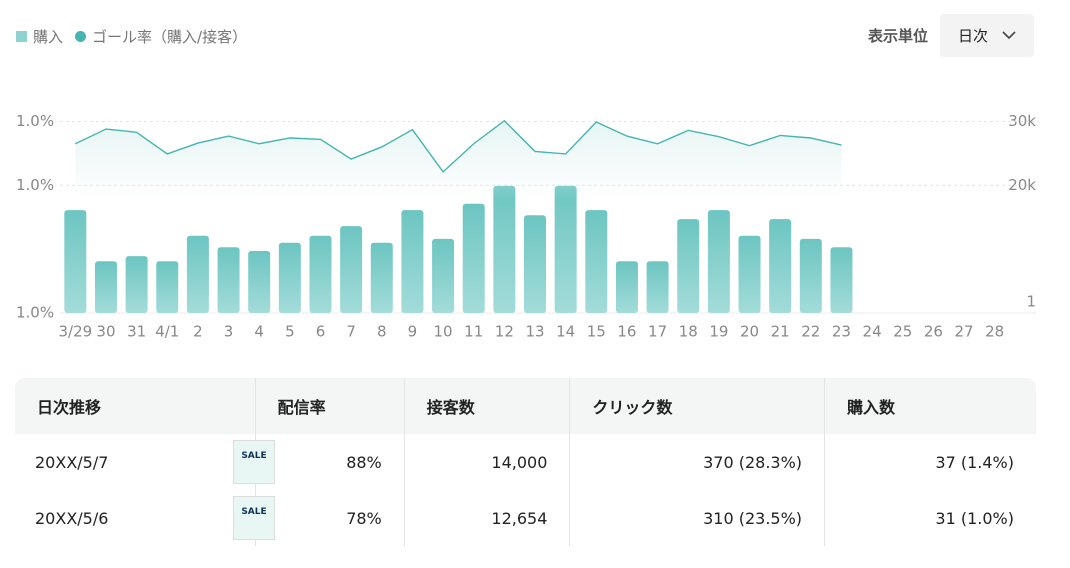 This screenshot has width=1070, height=568. I want to click on table-cell: 14,000, so click(486, 462).